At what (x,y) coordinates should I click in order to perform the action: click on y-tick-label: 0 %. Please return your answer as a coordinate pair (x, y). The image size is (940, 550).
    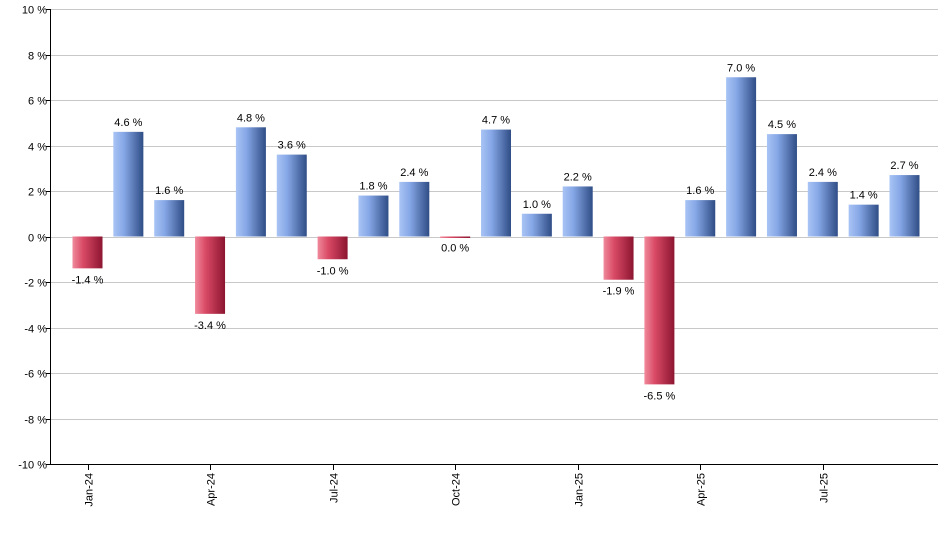
    Looking at the image, I should click on (37, 239).